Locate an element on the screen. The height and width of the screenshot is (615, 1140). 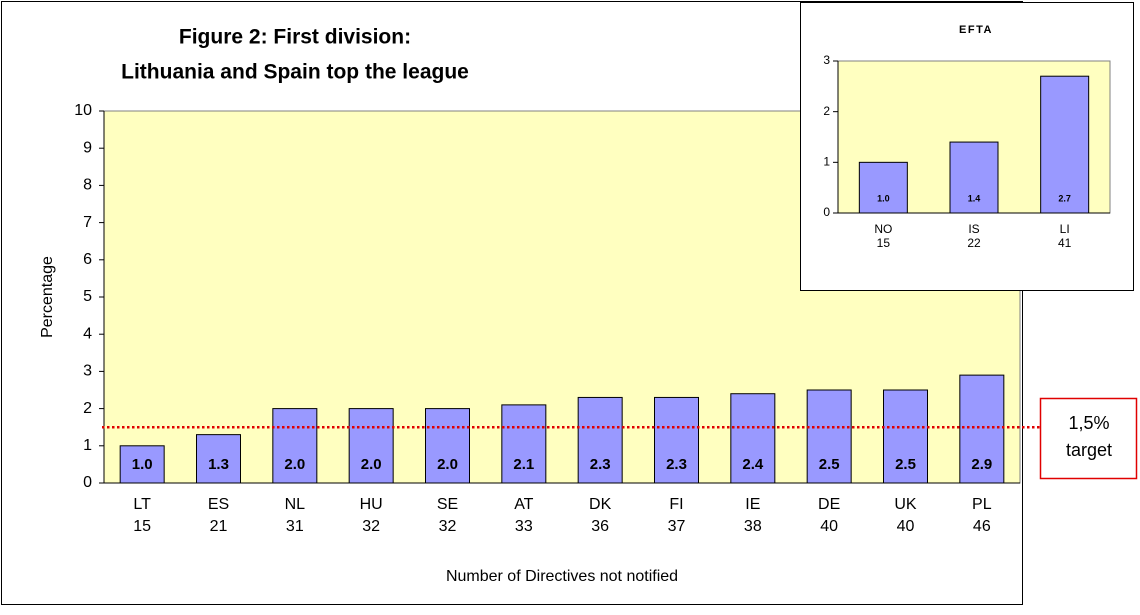
y-tick-label: 9 is located at coordinates (87, 147).